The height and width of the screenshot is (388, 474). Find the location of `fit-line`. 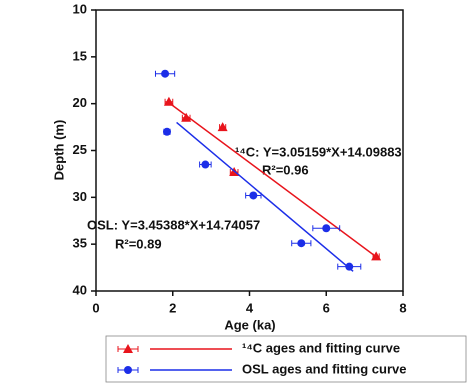

fit-line is located at coordinates (265, 196).